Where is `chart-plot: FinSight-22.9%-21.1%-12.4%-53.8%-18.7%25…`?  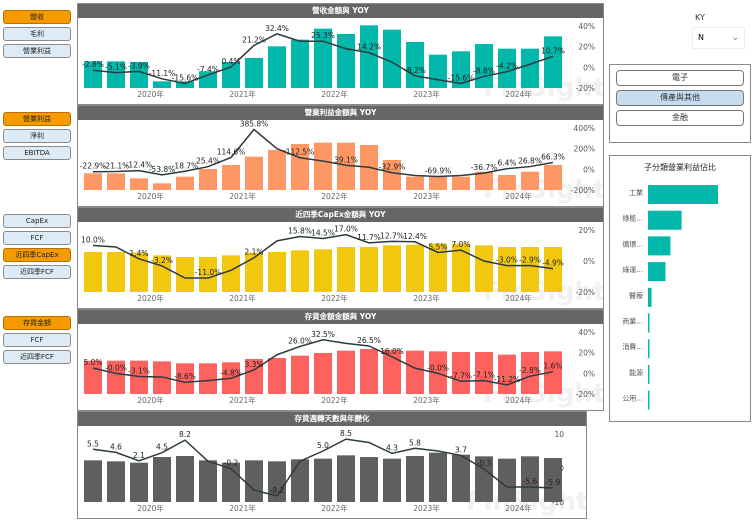 chart-plot: FinSight-22.9%-21.1%-12.4%-53.8%-18.7%25… is located at coordinates (341, 162).